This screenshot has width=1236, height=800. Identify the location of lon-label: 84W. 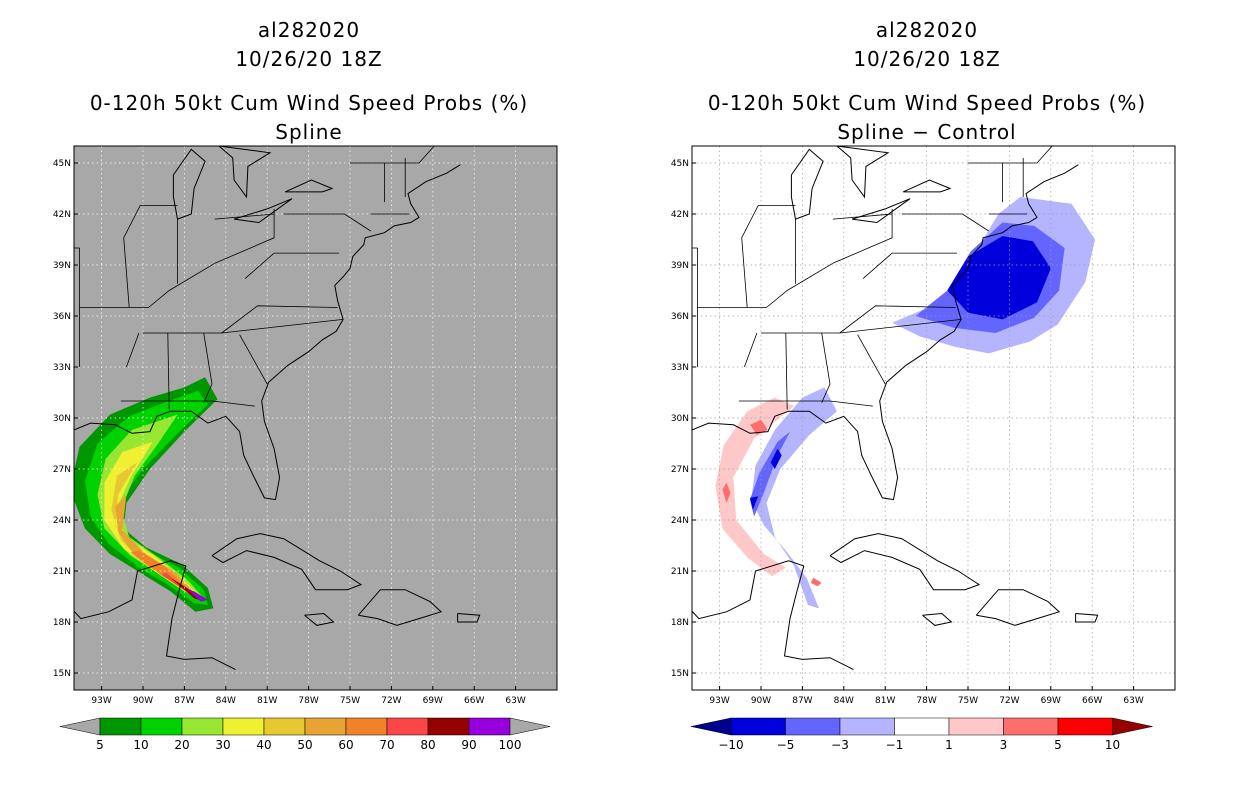
(226, 701).